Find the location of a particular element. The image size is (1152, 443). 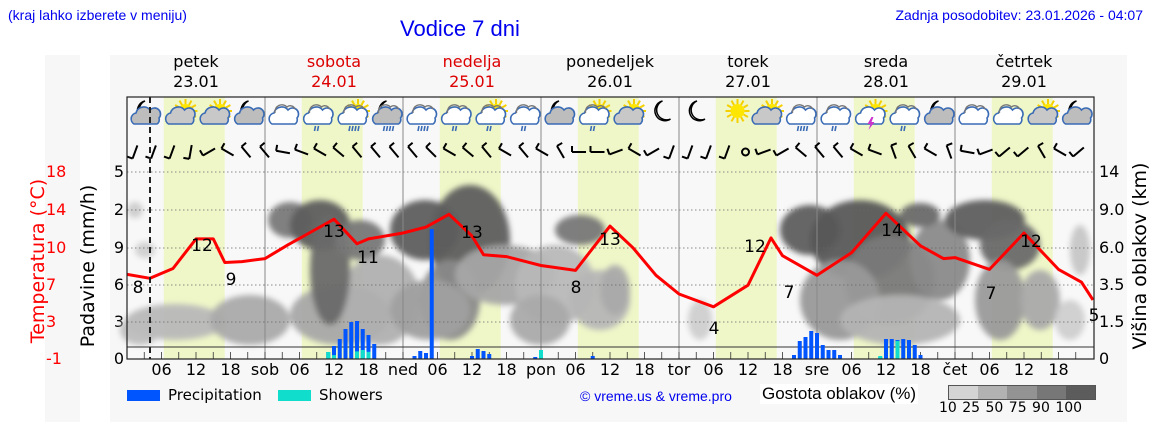

day-header-3: ponedeljek 26.01 is located at coordinates (610, 72).